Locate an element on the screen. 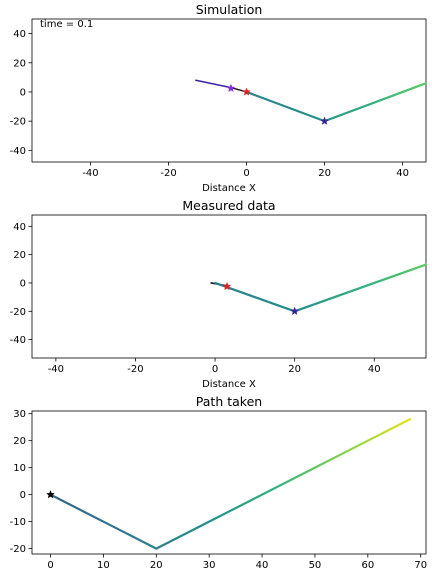 The image size is (432, 576). x-tick-label: 30 is located at coordinates (209, 565).